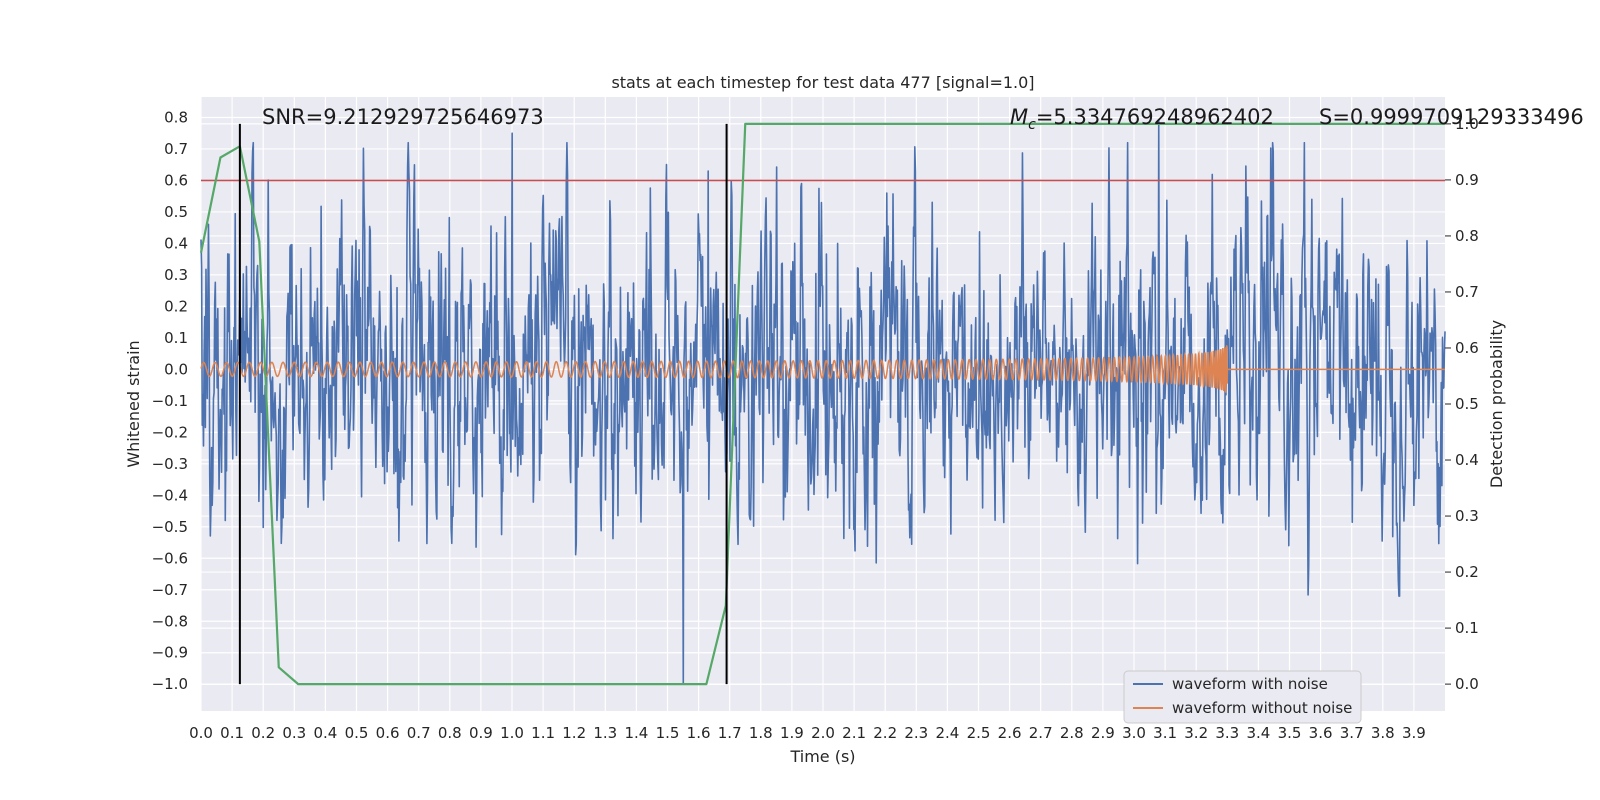  Describe the element at coordinates (854, 733) in the screenshot. I see `x-tick-label: 2.1` at that location.